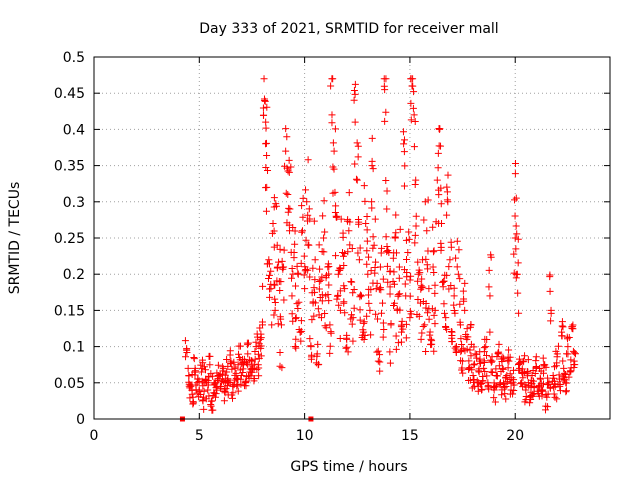  What do you see at coordinates (199, 436) in the screenshot?
I see `x-tick-label: 5` at bounding box center [199, 436].